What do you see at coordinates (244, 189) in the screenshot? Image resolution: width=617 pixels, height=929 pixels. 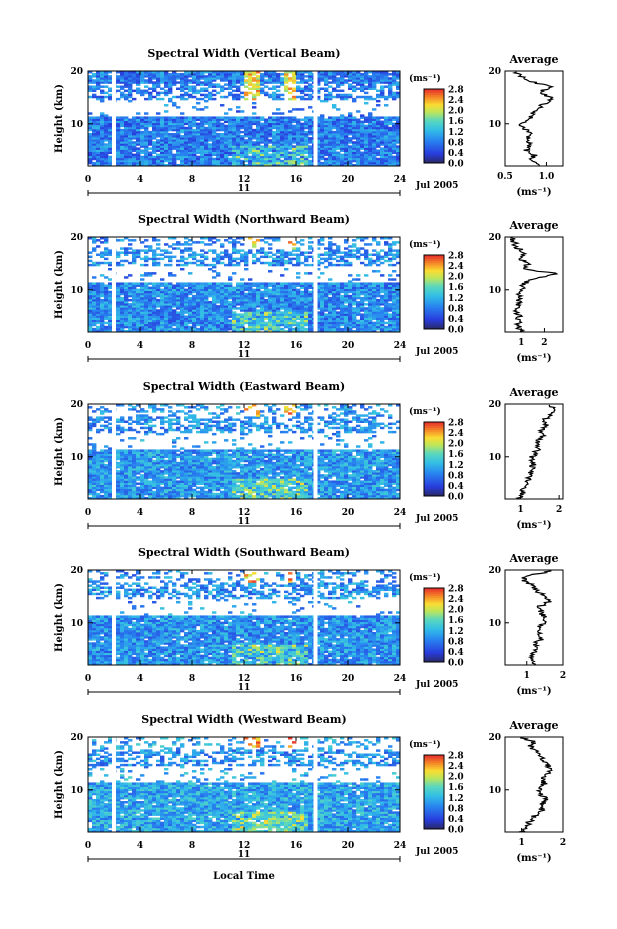 I see `day-label: 11` at bounding box center [244, 189].